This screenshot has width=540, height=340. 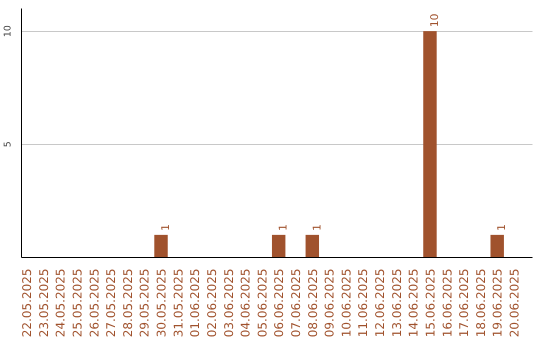 I want to click on x-tick-label: 18.06.2025, so click(x=481, y=303).